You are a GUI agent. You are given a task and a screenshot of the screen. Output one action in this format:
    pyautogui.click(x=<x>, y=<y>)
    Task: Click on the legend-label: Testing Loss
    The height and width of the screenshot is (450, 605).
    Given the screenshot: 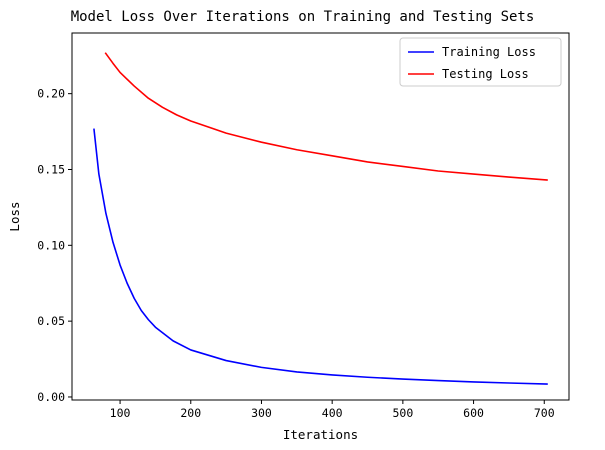 What is the action you would take?
    pyautogui.click(x=485, y=74)
    